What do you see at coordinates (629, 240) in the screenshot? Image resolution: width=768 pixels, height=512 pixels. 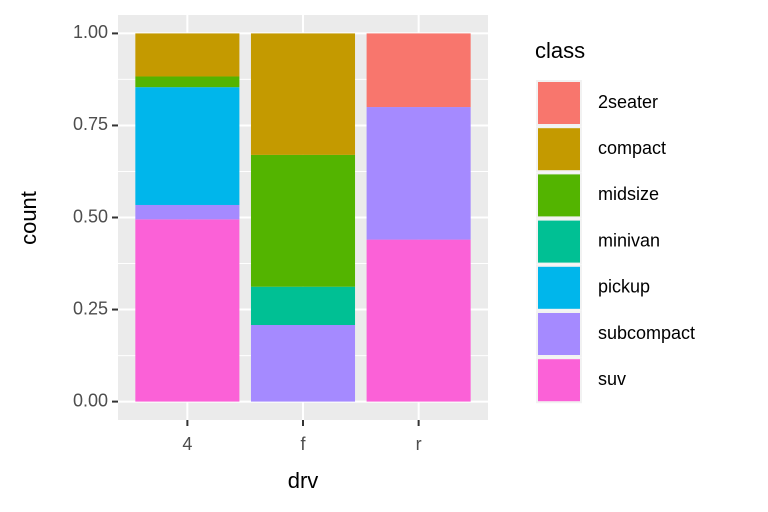 I see `legend-label: minivan` at bounding box center [629, 240].